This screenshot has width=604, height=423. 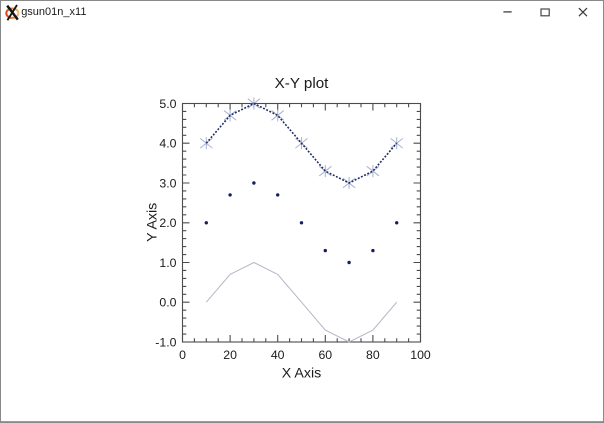 What do you see at coordinates (302, 83) in the screenshot?
I see `svg-text: X-Y plot` at bounding box center [302, 83].